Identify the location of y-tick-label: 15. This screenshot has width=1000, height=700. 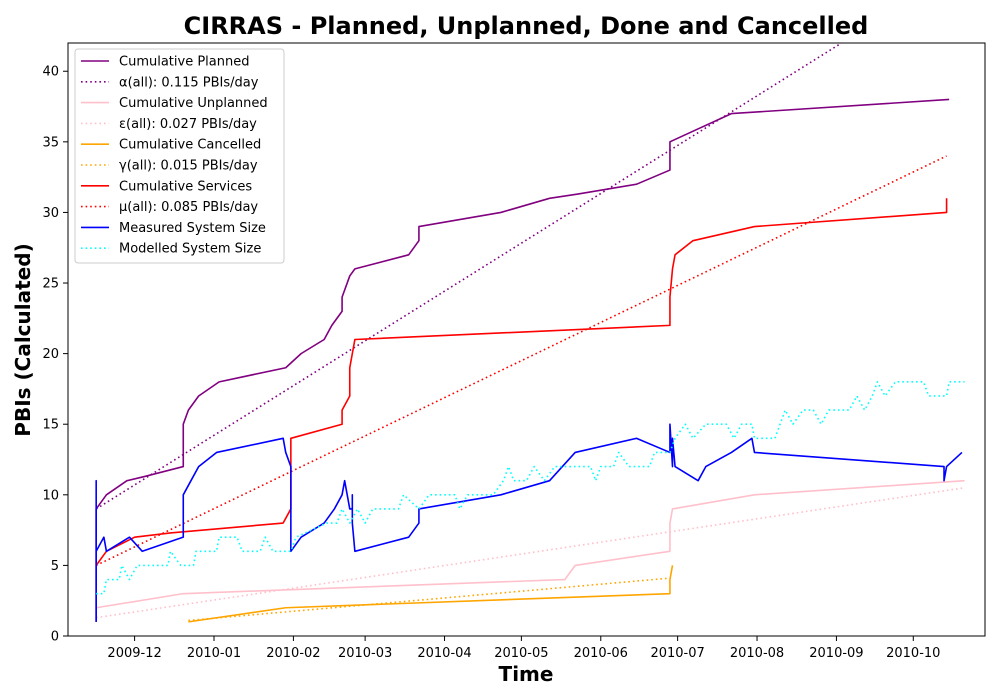
(50, 425).